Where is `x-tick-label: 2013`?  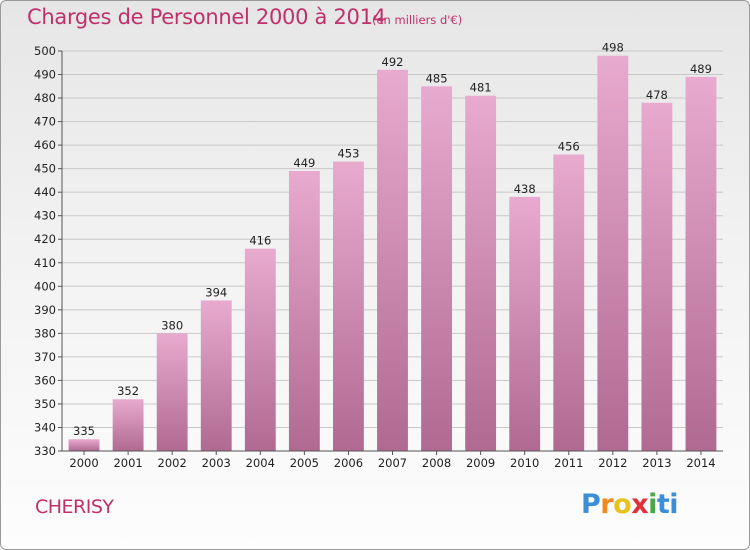 x-tick-label: 2013 is located at coordinates (656, 463).